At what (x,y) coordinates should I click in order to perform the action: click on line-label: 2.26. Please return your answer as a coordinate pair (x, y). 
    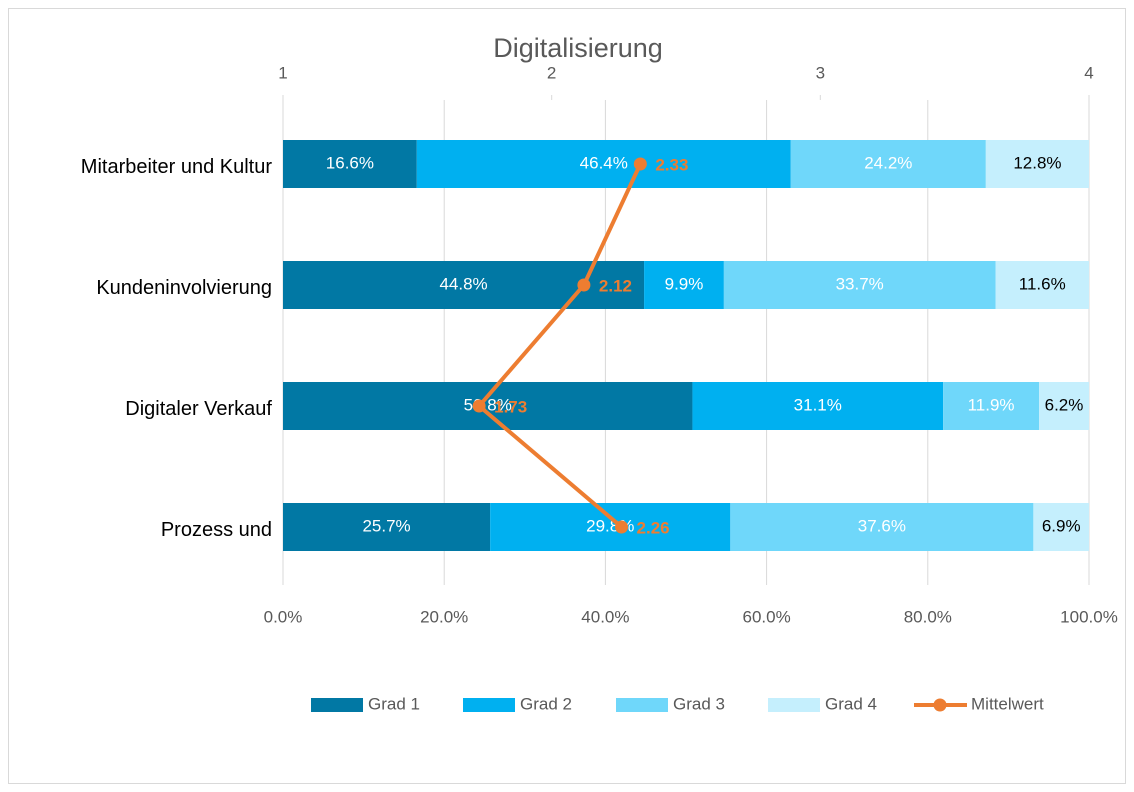
    Looking at the image, I should click on (653, 527).